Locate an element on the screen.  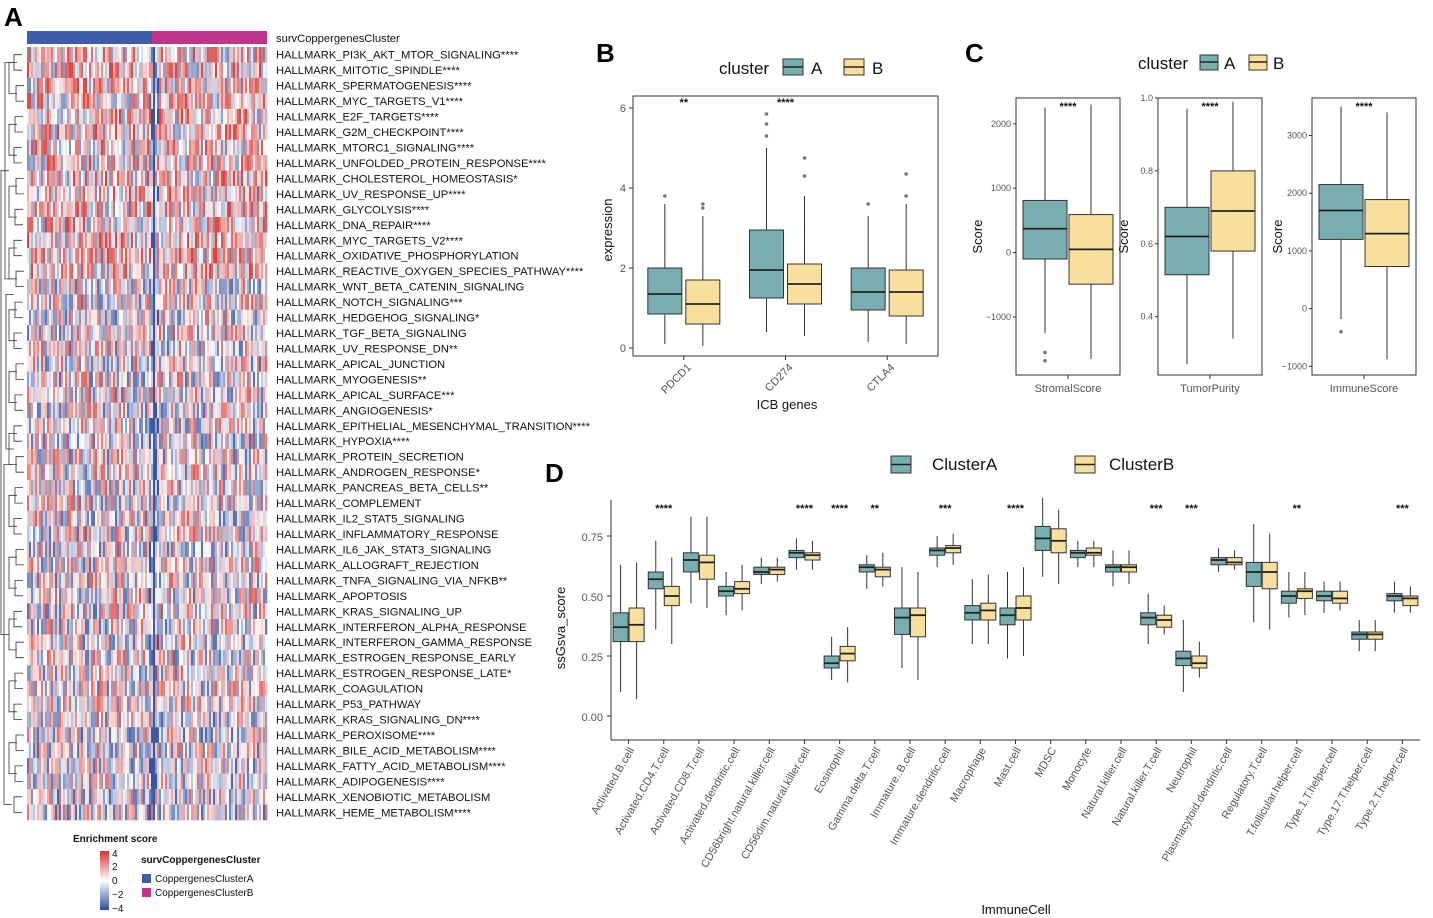
dendrogram-branch is located at coordinates (19, 464).